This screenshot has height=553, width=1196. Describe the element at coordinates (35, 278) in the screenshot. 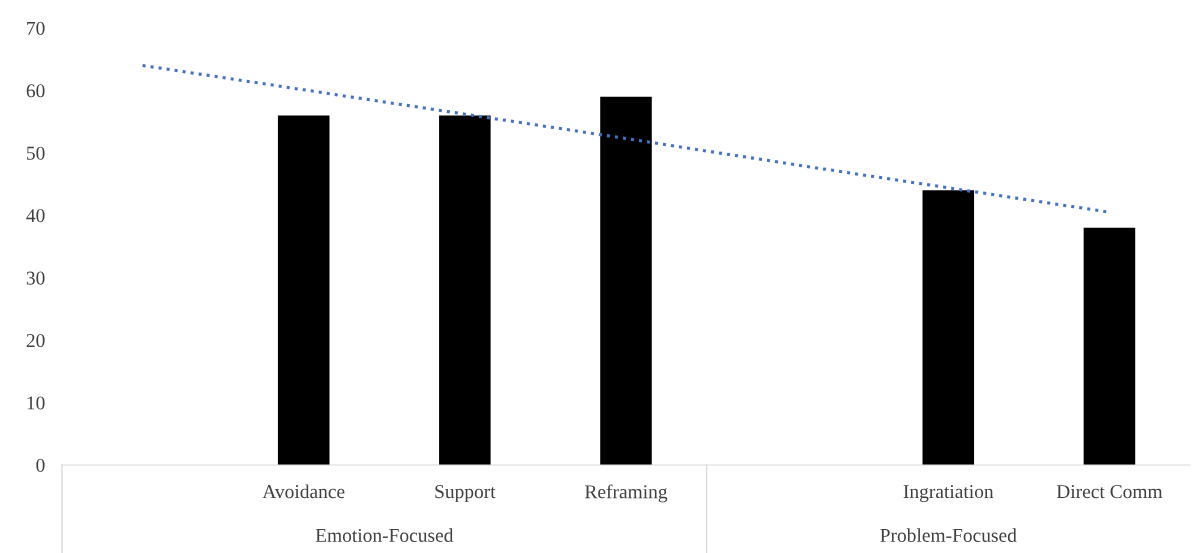

I see `y-tick-label: 30` at that location.